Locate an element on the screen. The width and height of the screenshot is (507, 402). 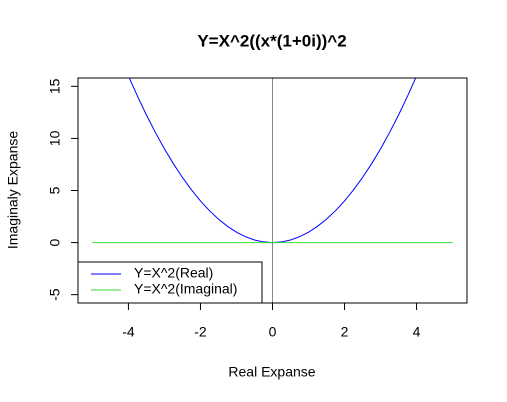
chart-title: Y=X^2((x*(1+0i))^2 is located at coordinates (271, 40).